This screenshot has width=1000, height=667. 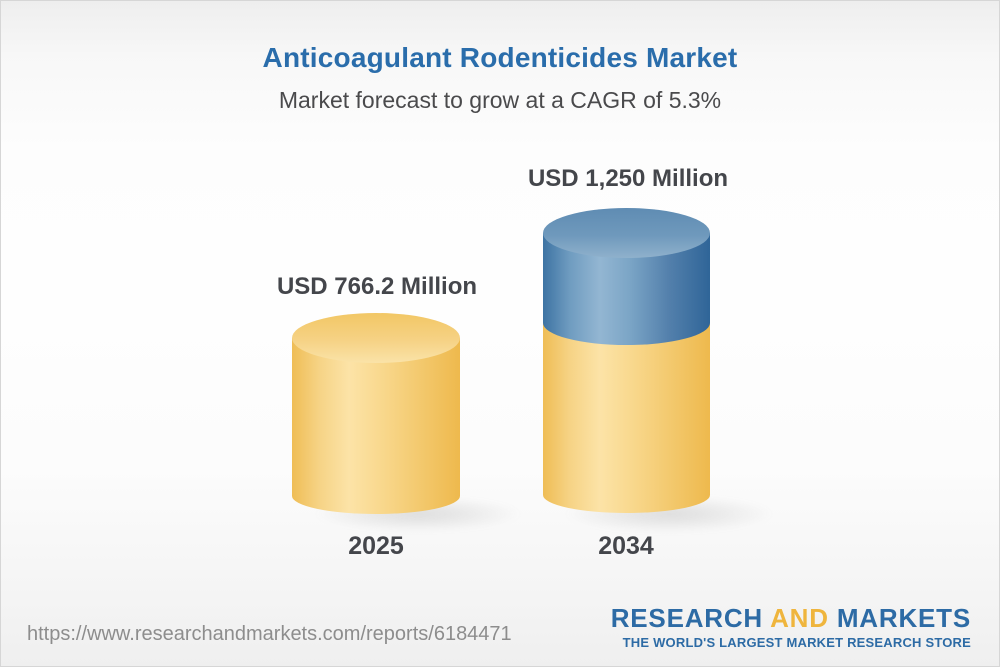 I want to click on logo-word-research: RESEARCH, so click(x=687, y=618).